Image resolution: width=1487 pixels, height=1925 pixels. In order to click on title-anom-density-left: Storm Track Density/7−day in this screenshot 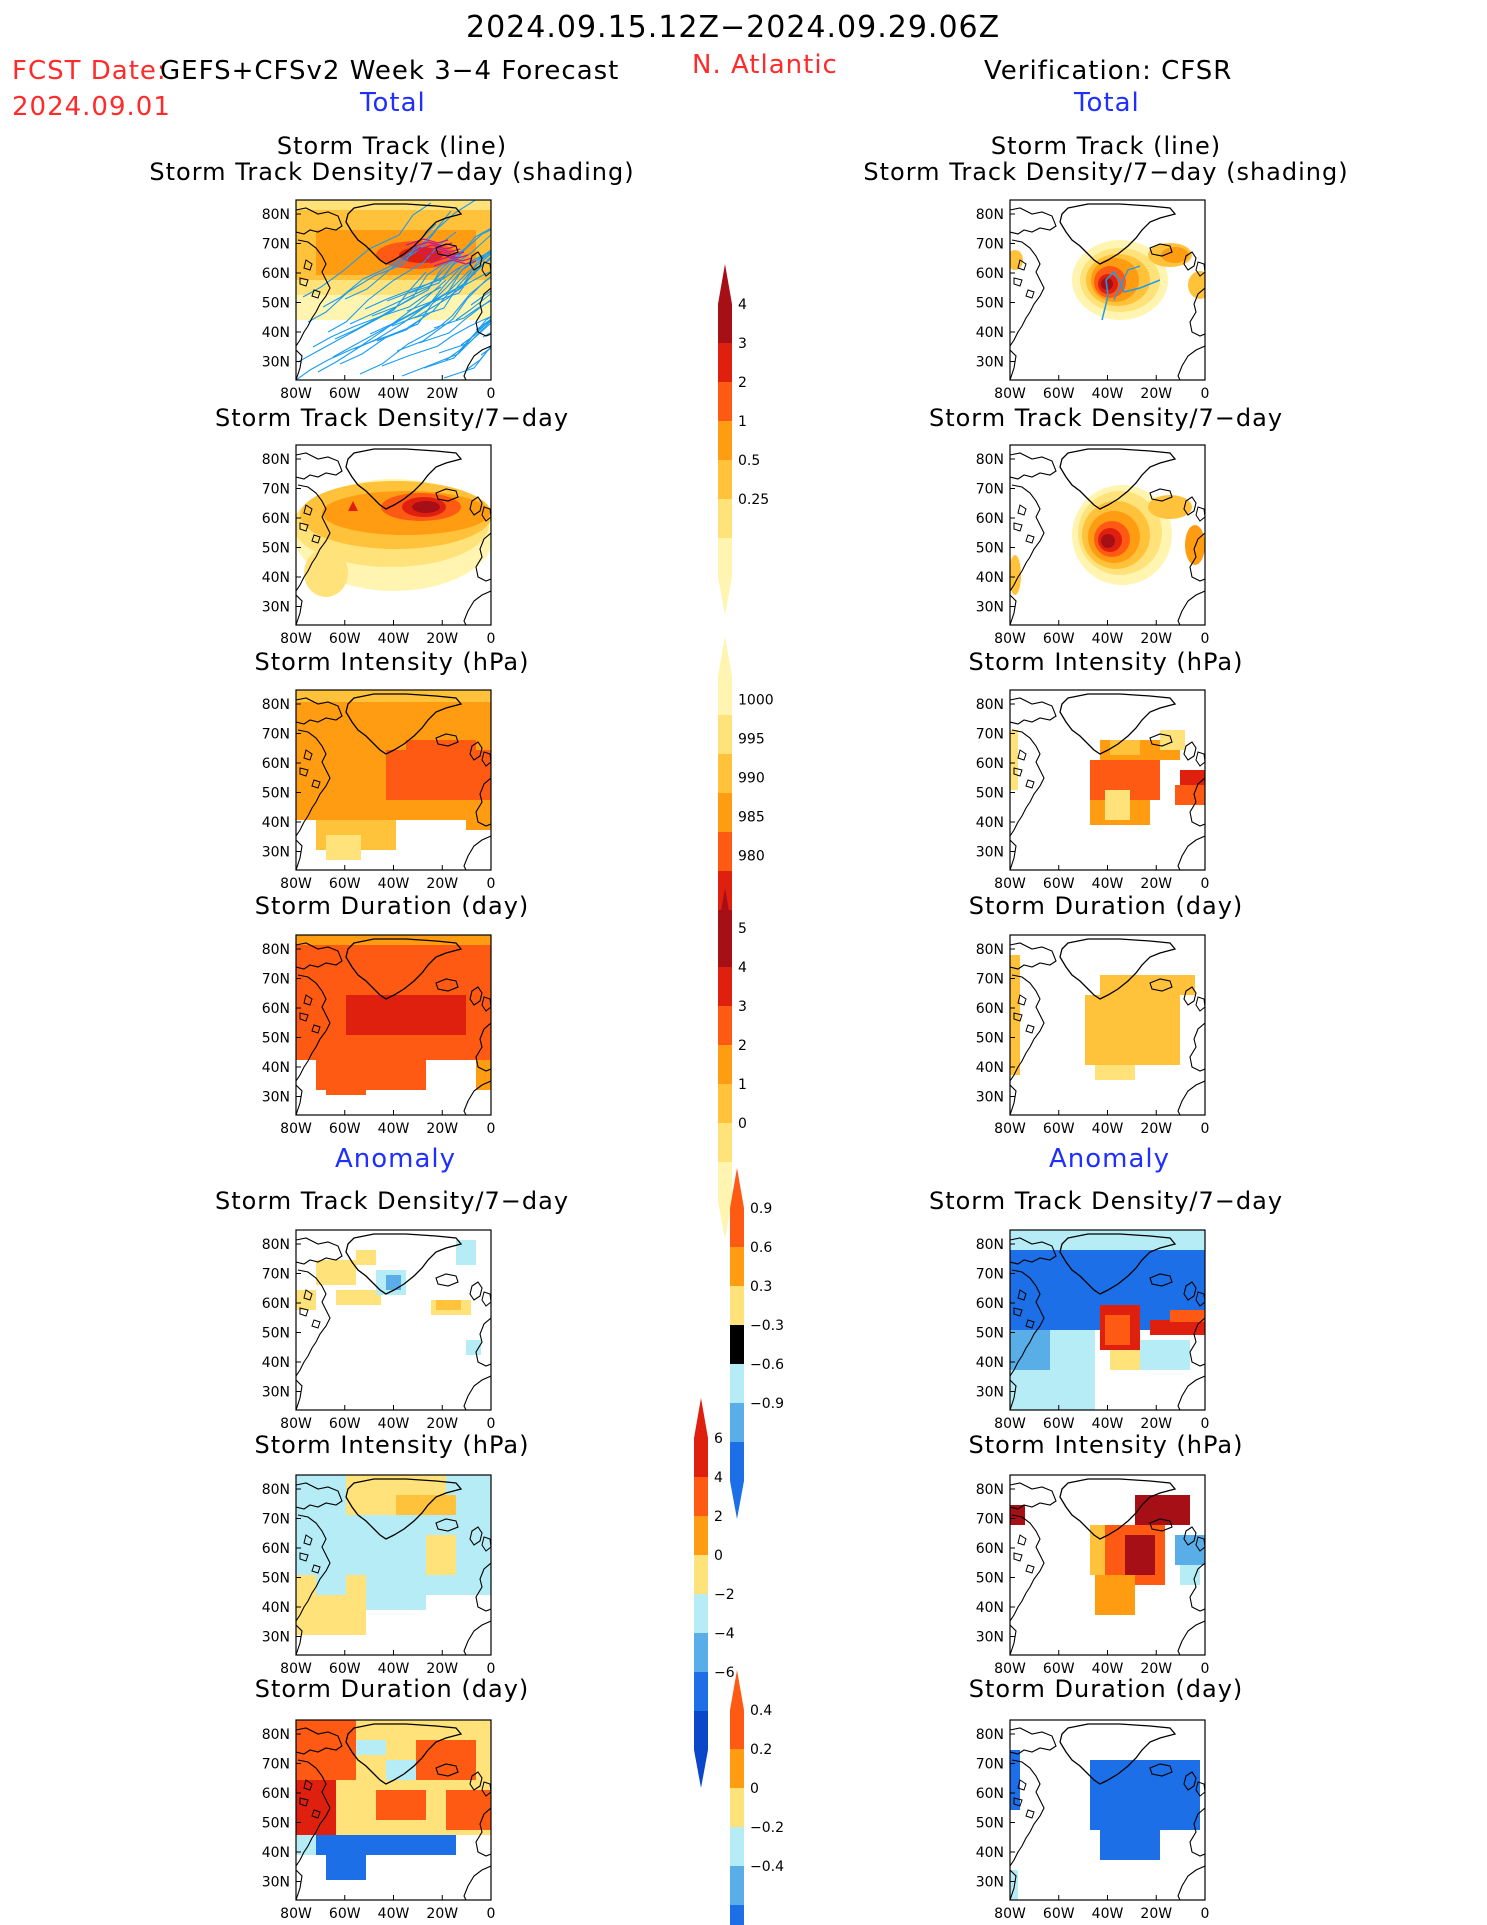, I will do `click(392, 1201)`.